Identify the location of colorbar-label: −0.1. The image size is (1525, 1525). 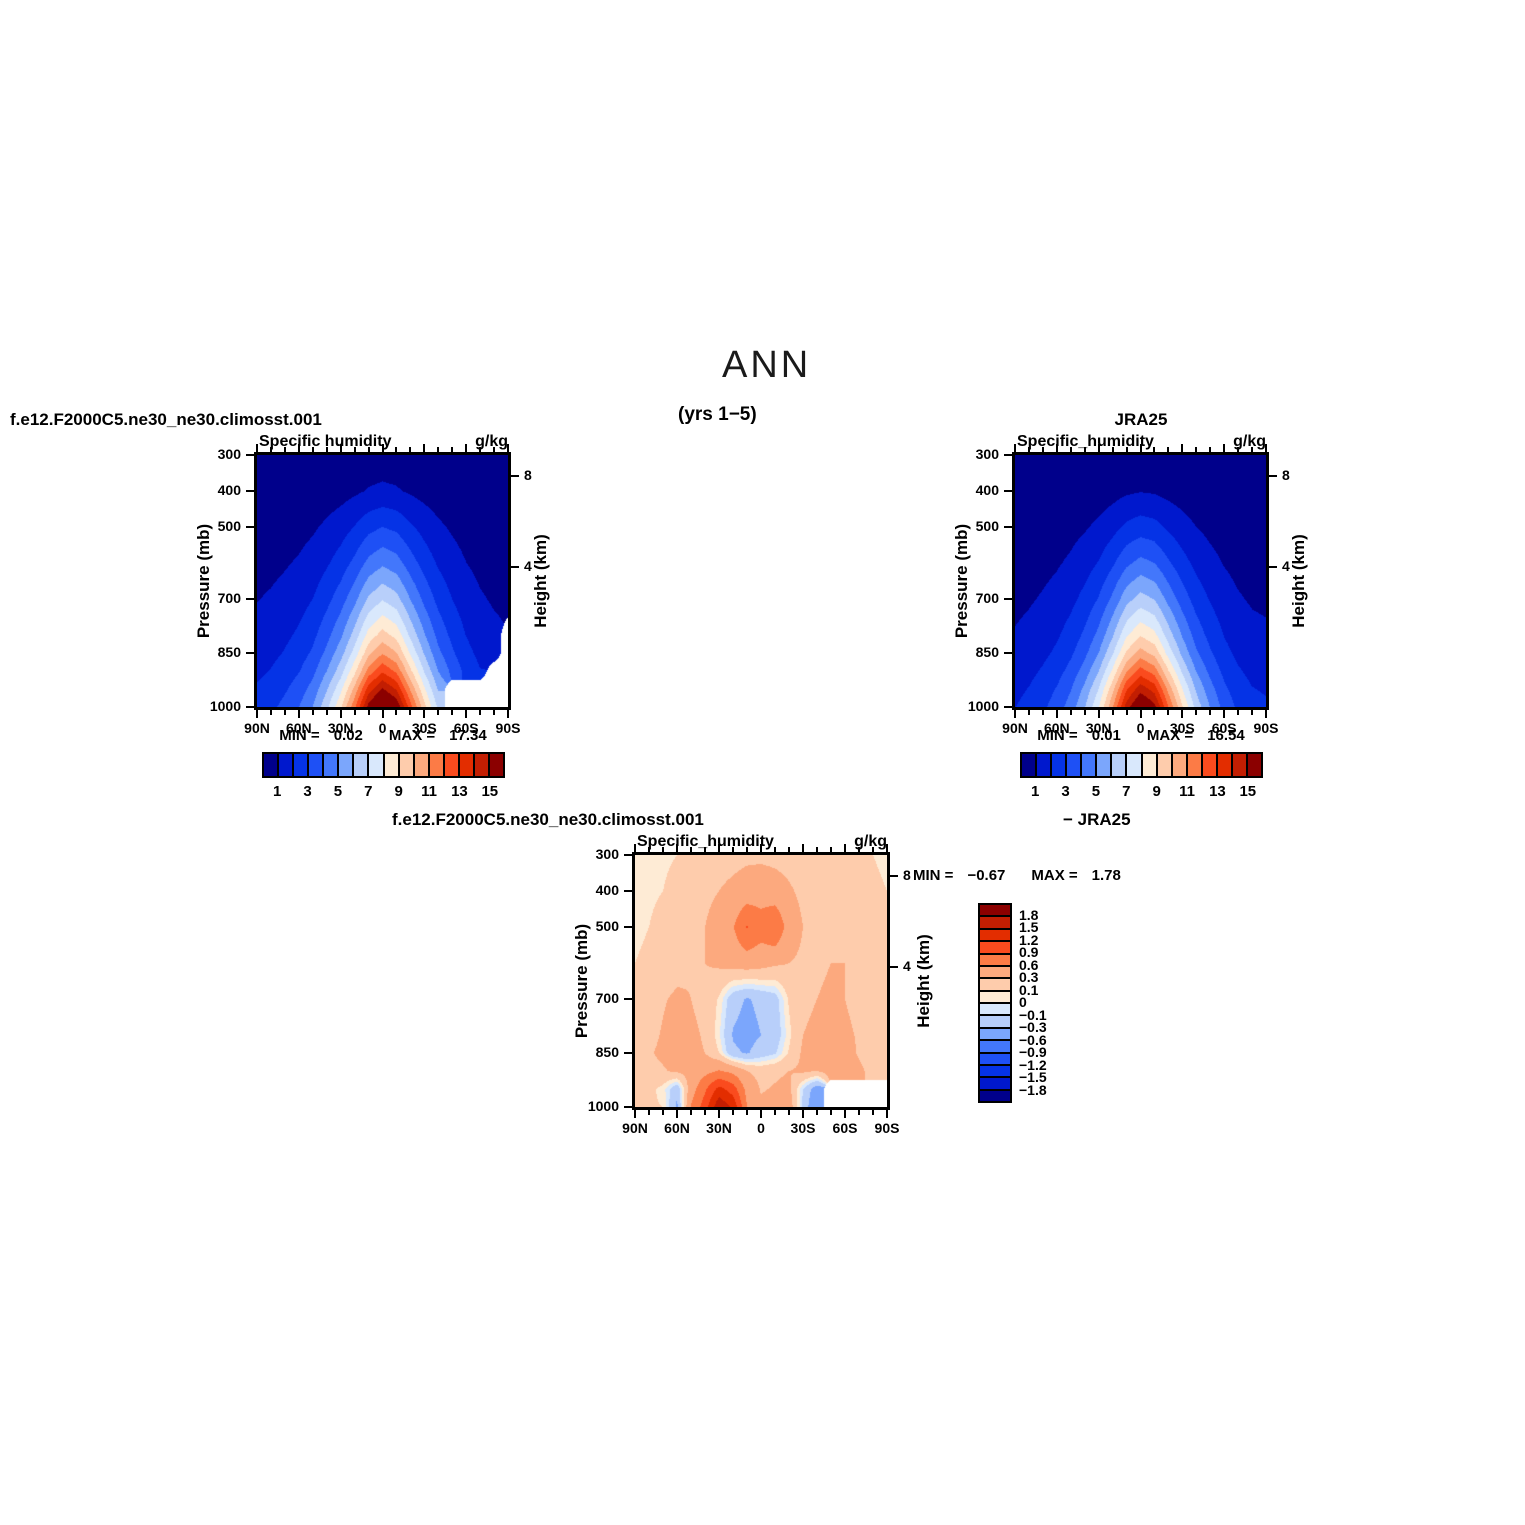
(1033, 1014).